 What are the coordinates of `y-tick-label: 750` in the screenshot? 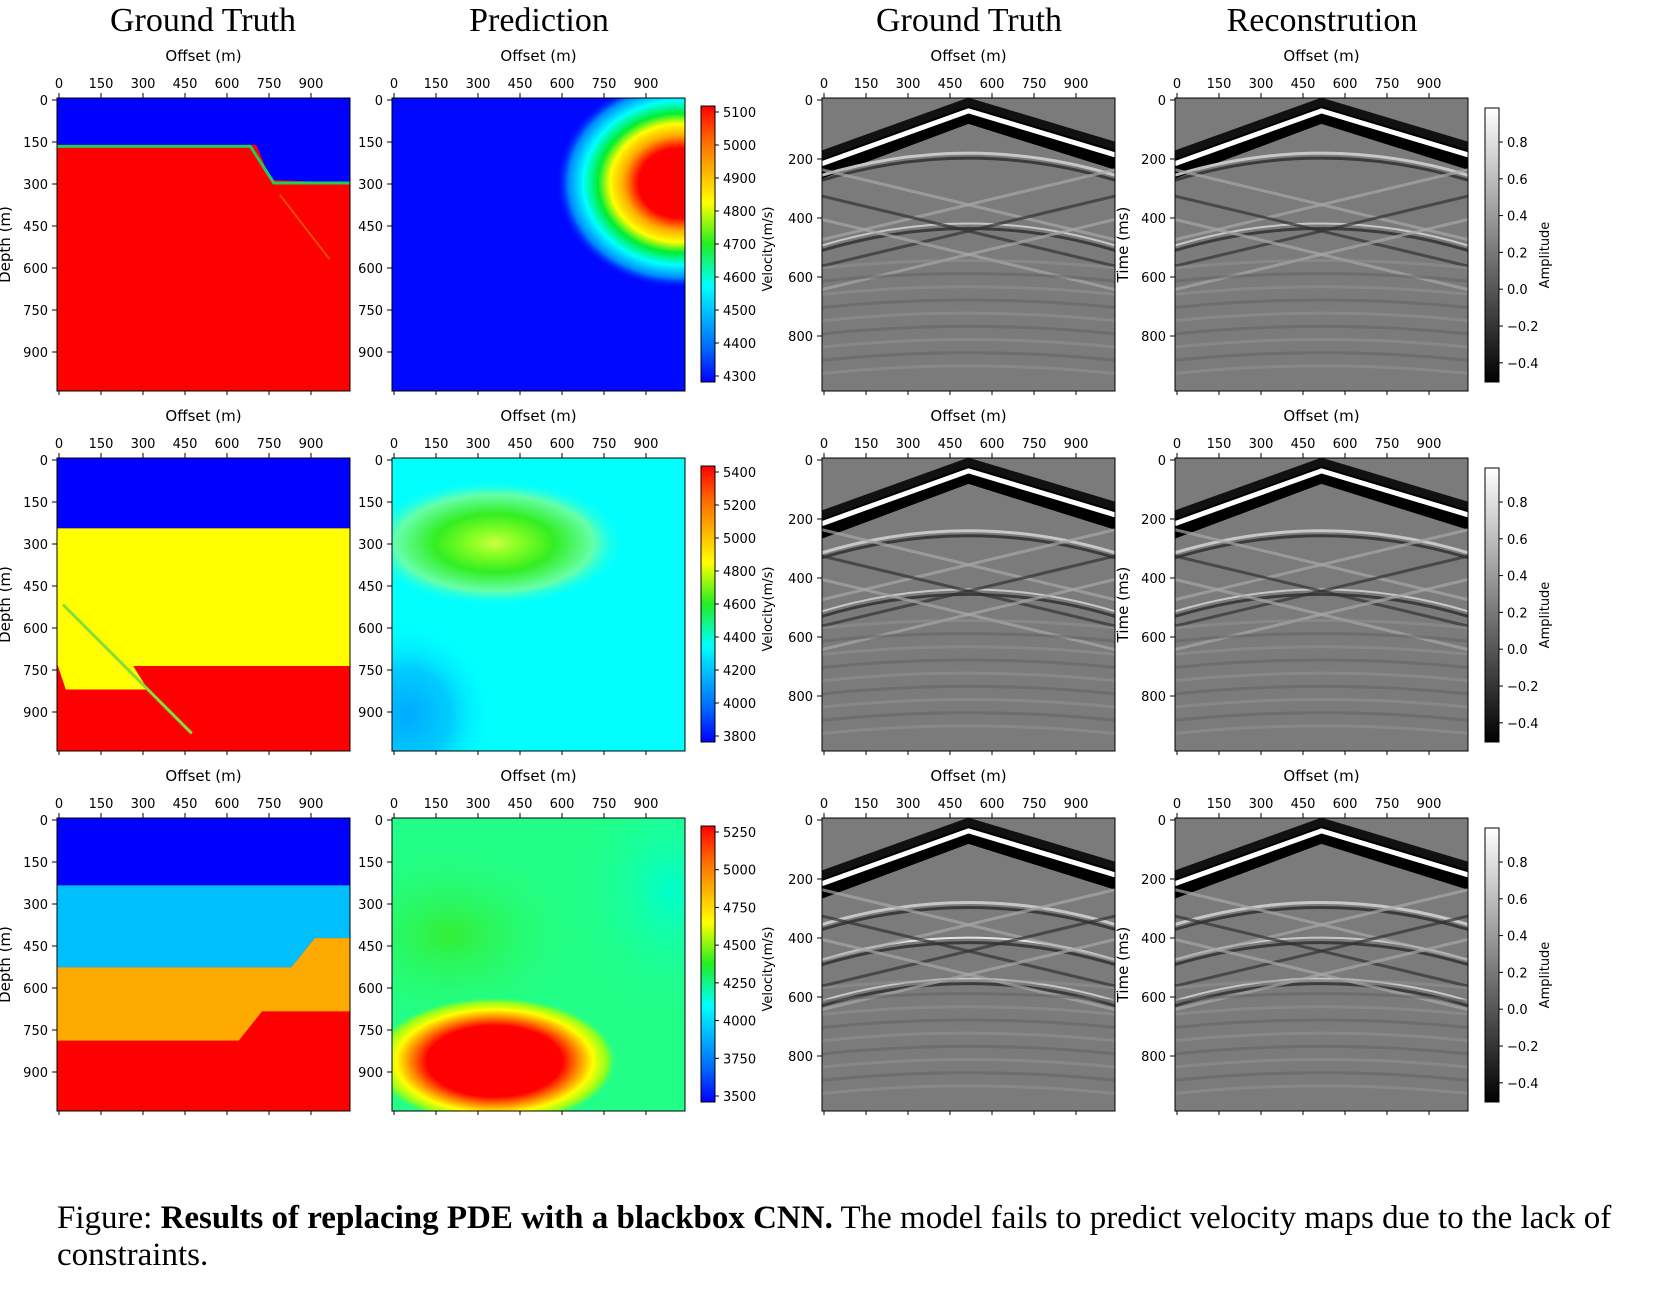 It's located at (370, 1031).